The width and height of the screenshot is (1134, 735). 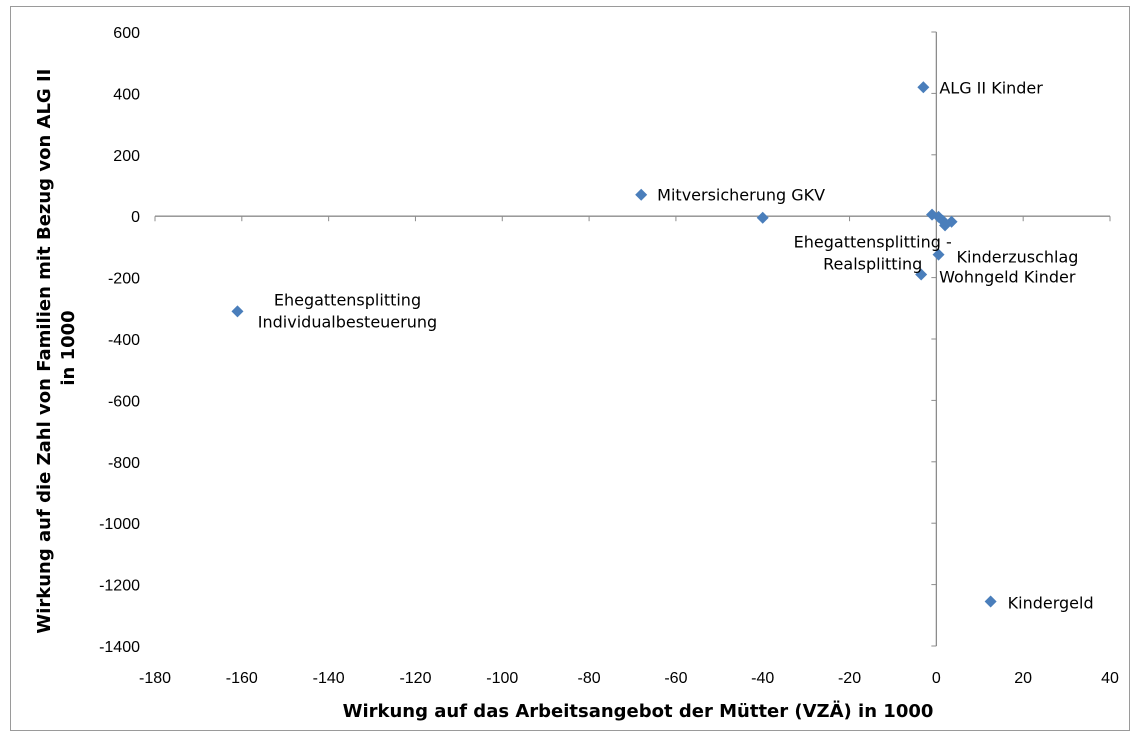 I want to click on point-label-line: Ehegattensplitting -, so click(x=873, y=242).